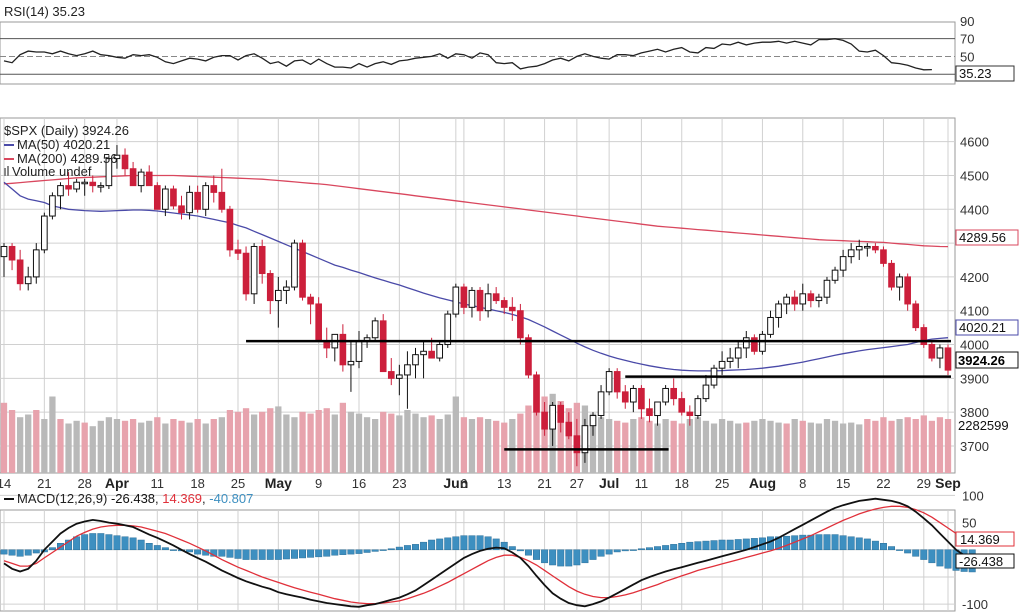 The height and width of the screenshot is (615, 1024). I want to click on volume-legend-swatch-bar, so click(8, 171).